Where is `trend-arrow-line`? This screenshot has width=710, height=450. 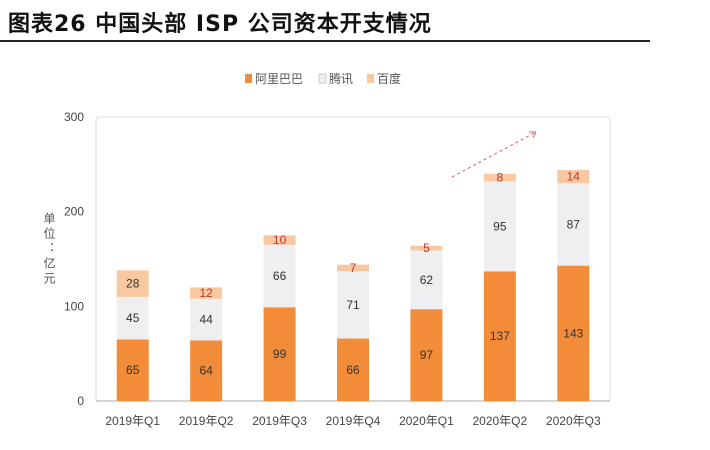
trend-arrow-line is located at coordinates (494, 154).